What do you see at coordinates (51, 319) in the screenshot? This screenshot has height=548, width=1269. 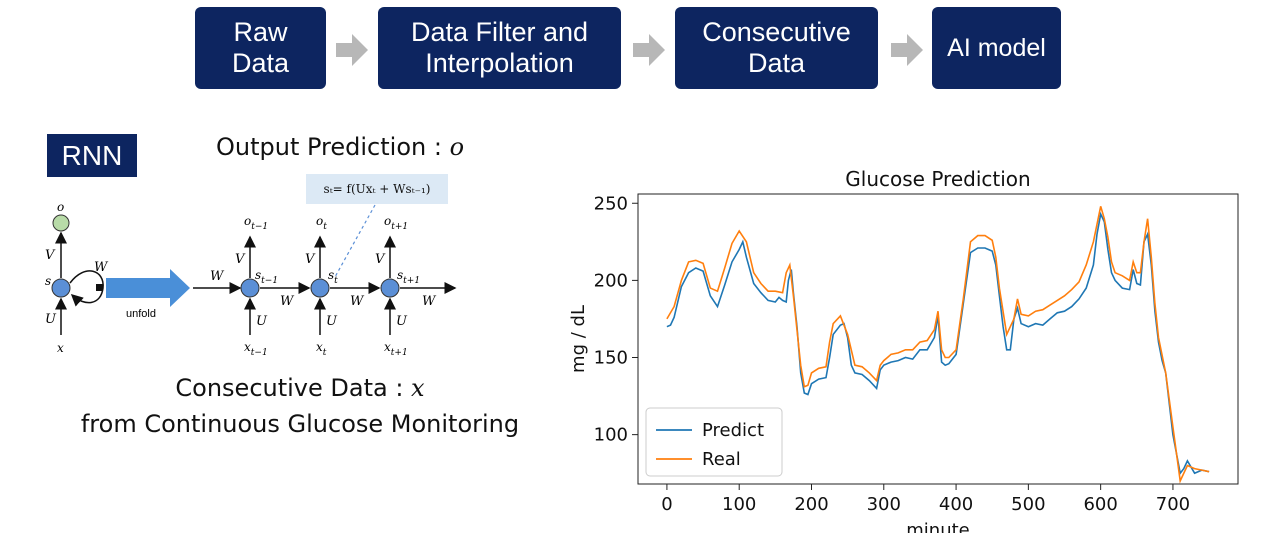 I see `label-U: U` at bounding box center [51, 319].